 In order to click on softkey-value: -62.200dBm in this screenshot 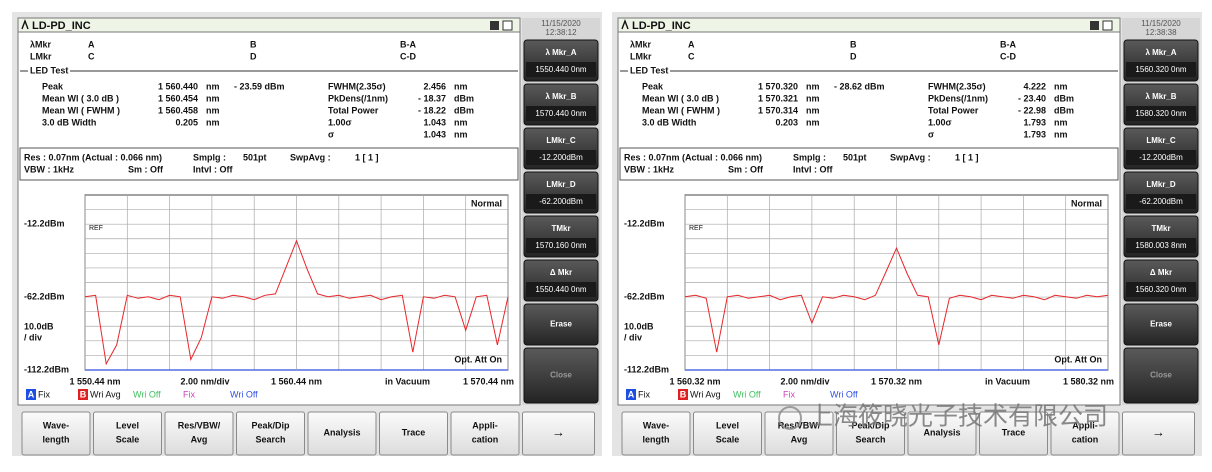, I will do `click(561, 201)`.